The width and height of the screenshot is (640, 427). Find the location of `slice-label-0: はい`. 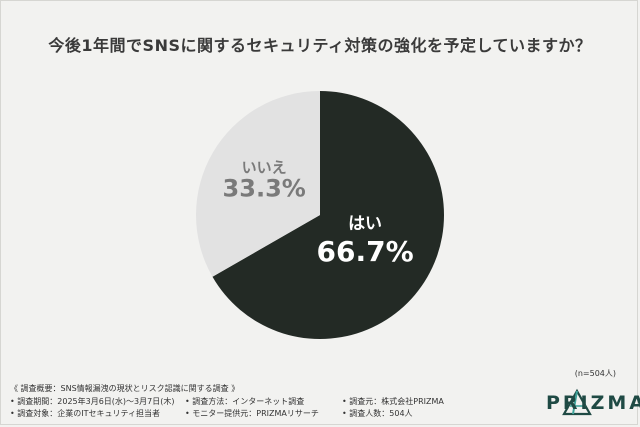

slice-label-0: はい is located at coordinates (365, 224).